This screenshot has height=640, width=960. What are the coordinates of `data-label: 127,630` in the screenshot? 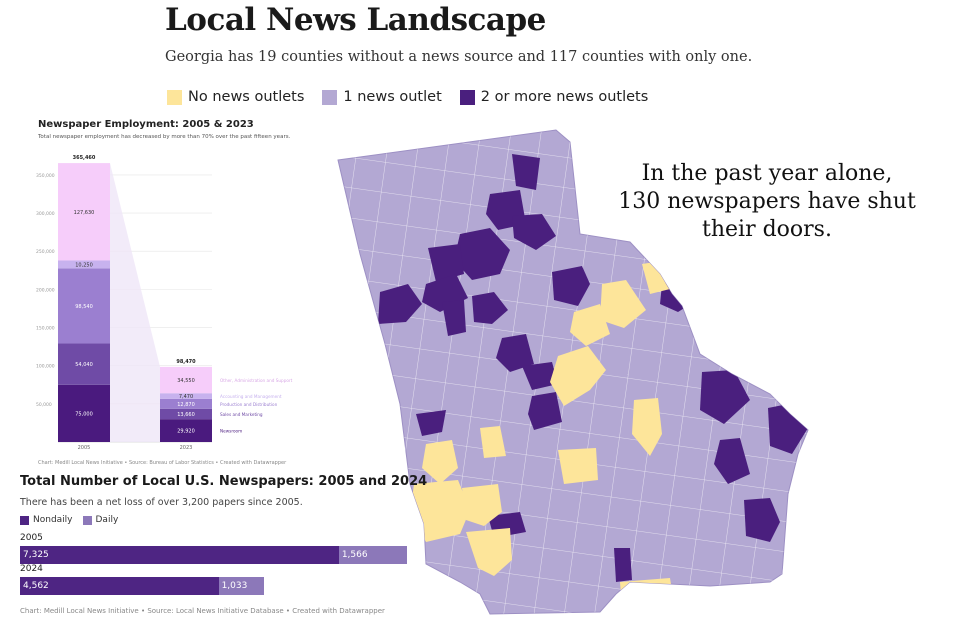 It's located at (84, 213).